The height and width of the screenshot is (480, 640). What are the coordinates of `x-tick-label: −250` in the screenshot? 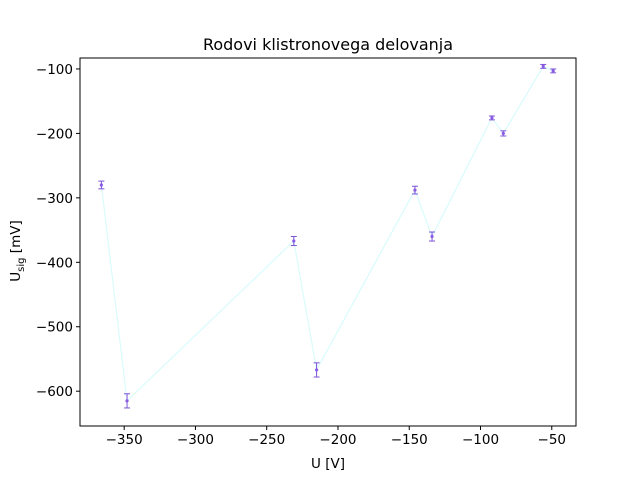 It's located at (266, 440).